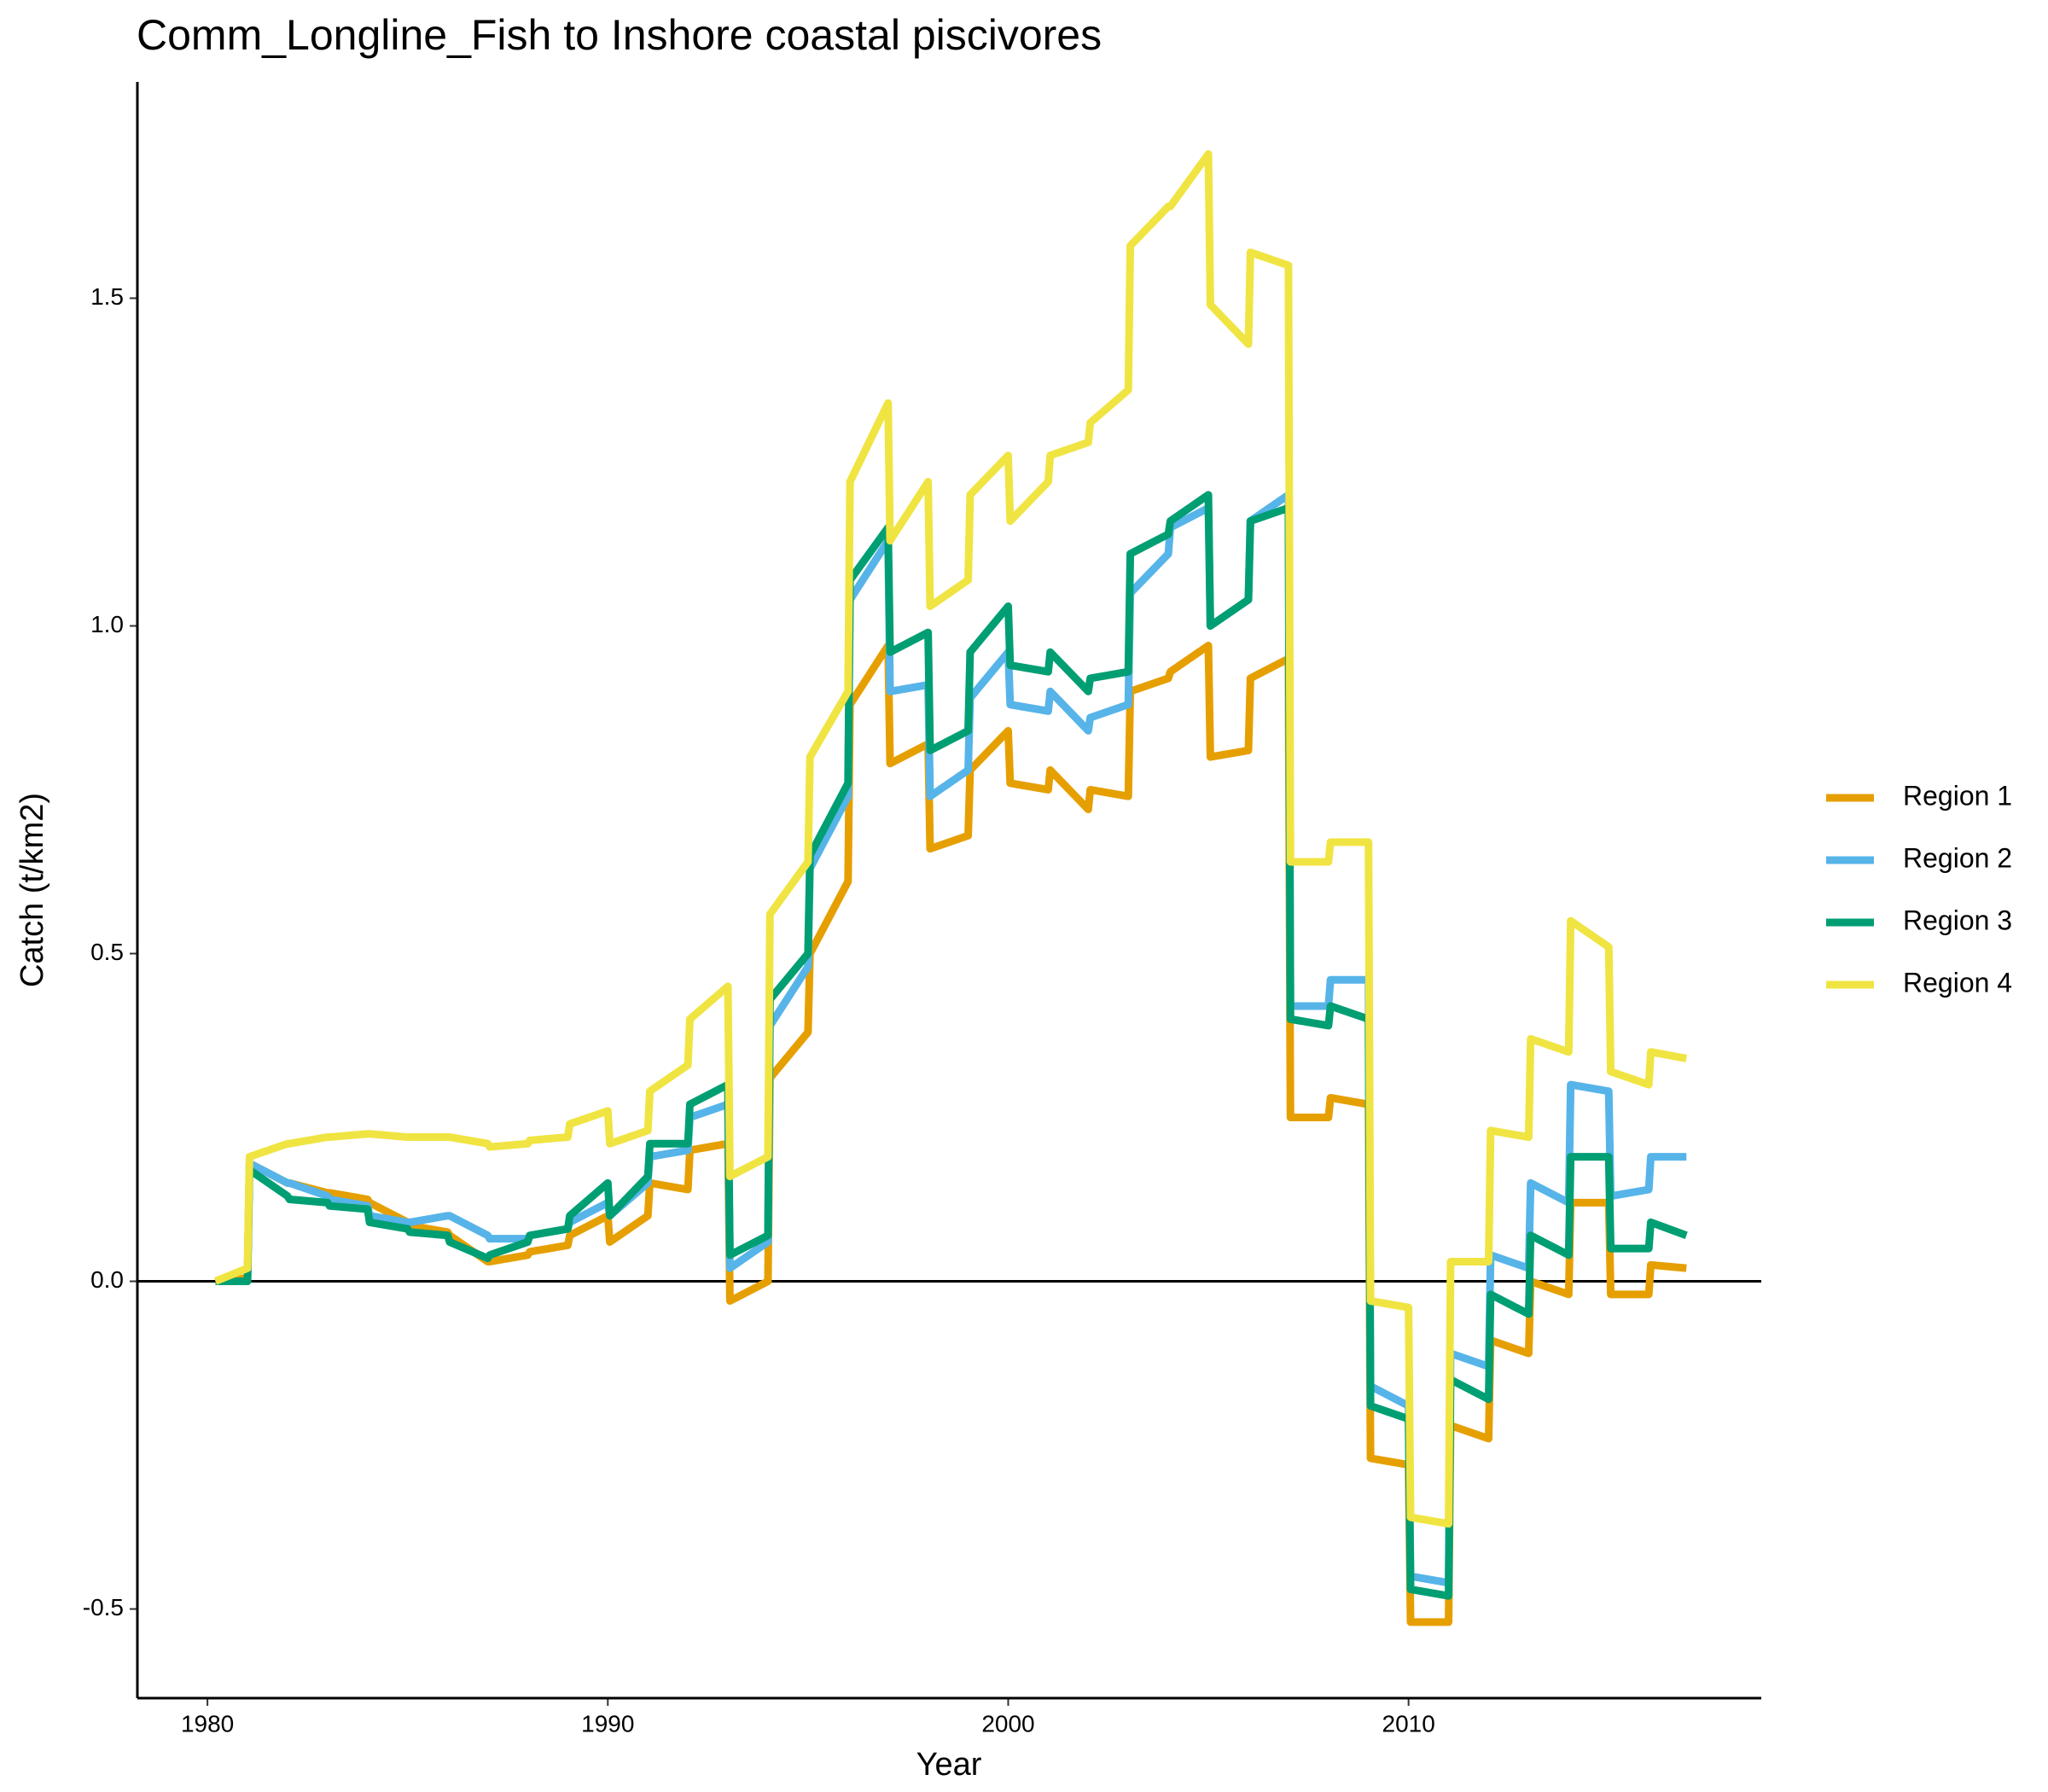 This screenshot has width=2048, height=1792. What do you see at coordinates (32, 890) in the screenshot?
I see `y-axis-title: Catch (t/km2)` at bounding box center [32, 890].